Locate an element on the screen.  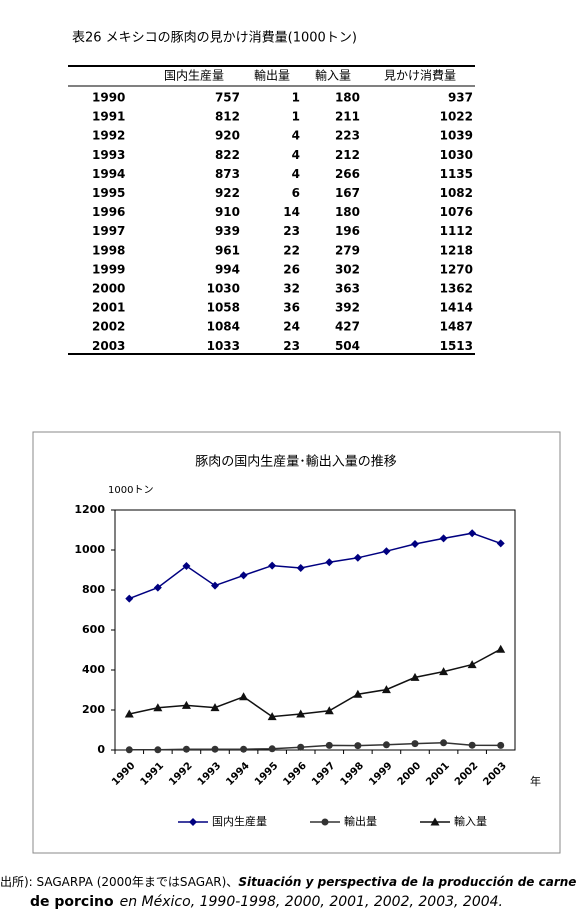
cell: 1414 is located at coordinates (456, 308).